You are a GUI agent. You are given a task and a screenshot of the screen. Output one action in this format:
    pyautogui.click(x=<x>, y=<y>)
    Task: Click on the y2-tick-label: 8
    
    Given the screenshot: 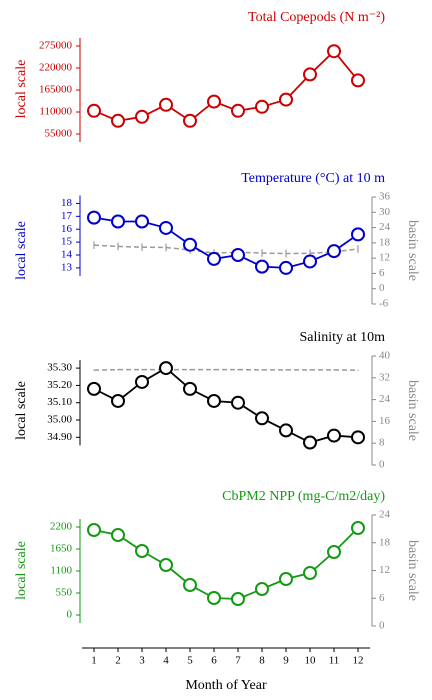 What is the action you would take?
    pyautogui.click(x=382, y=443)
    